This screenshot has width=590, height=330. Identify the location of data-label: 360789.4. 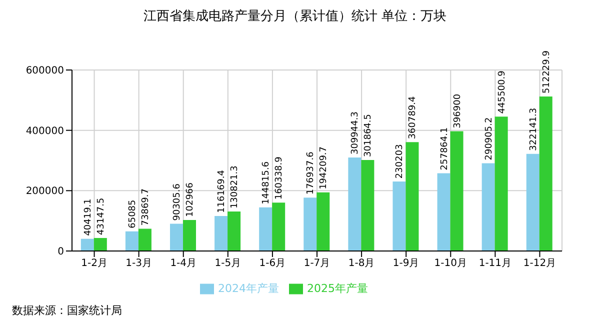
(413, 118).